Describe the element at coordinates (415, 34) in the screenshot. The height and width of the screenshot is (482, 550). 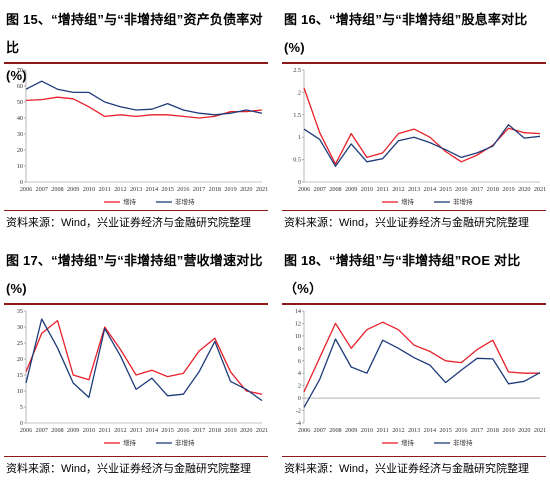
I see `chart-title: 图 16、“增持组”与“非增持组”股息率对比 (%)` at that location.